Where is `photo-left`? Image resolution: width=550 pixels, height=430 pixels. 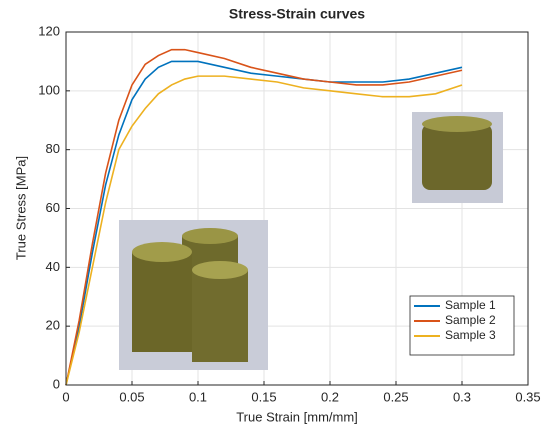
photo-left is located at coordinates (193, 295).